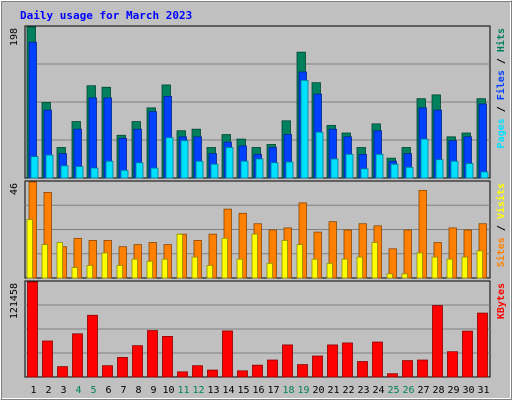 The height and width of the screenshot is (400, 512). Describe the element at coordinates (108, 390) in the screenshot. I see `x-tick-label: 6` at that location.